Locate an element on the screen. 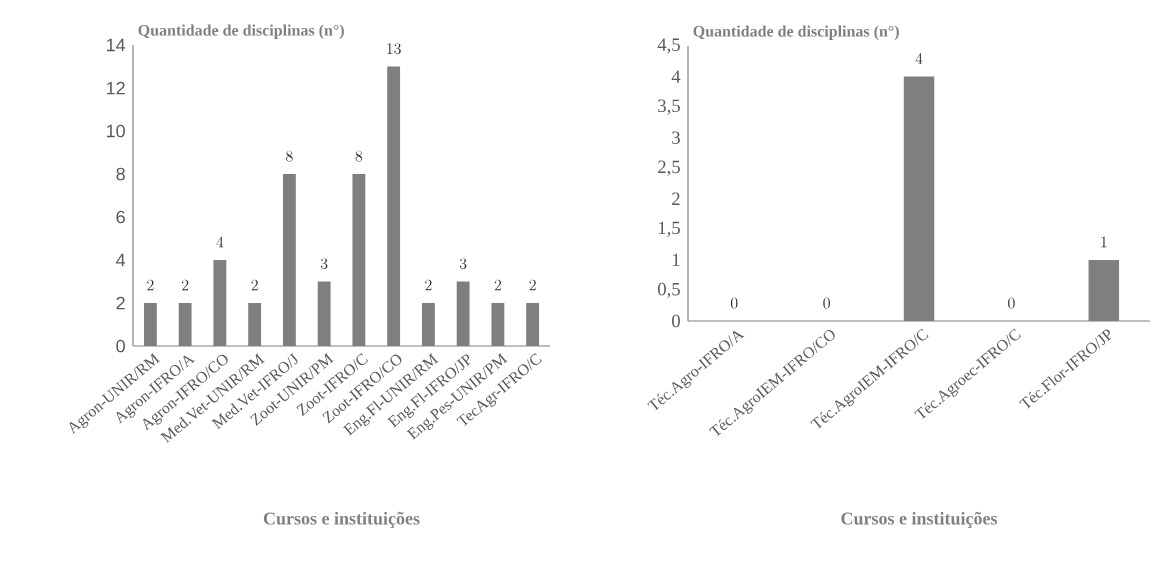 The width and height of the screenshot is (1176, 562). y-tick-label: 1,5 is located at coordinates (669, 229).